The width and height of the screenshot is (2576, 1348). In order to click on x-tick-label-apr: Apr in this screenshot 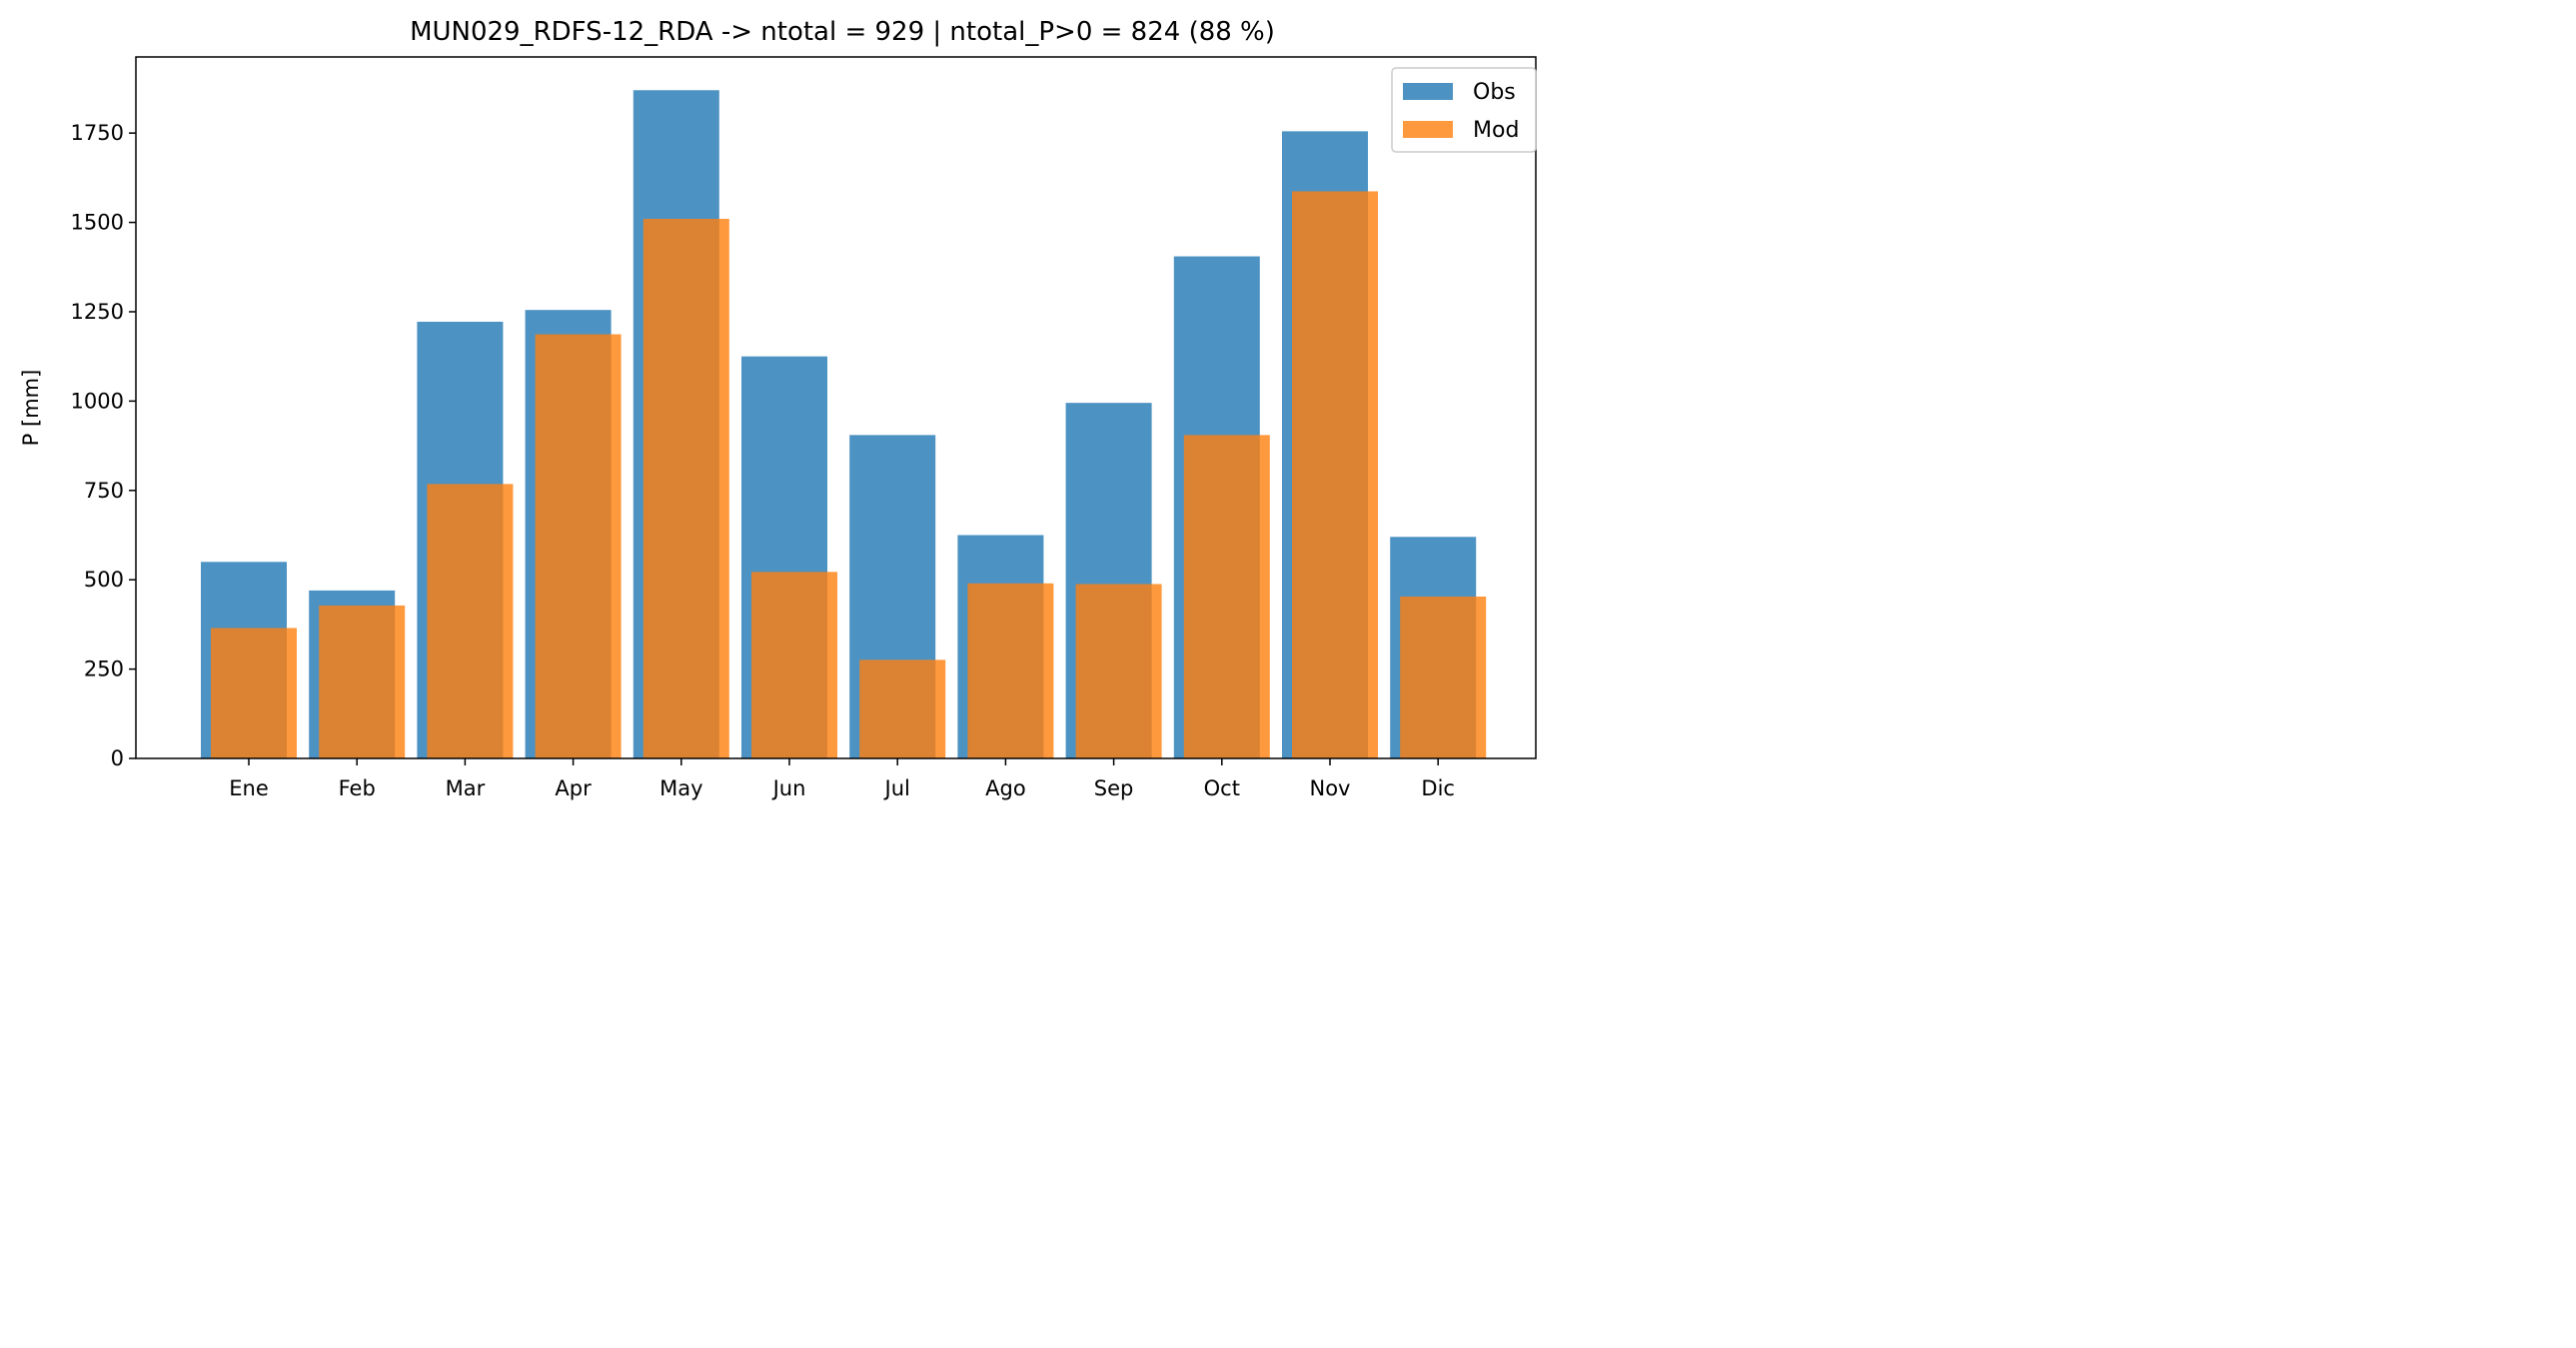, I will do `click(573, 788)`.